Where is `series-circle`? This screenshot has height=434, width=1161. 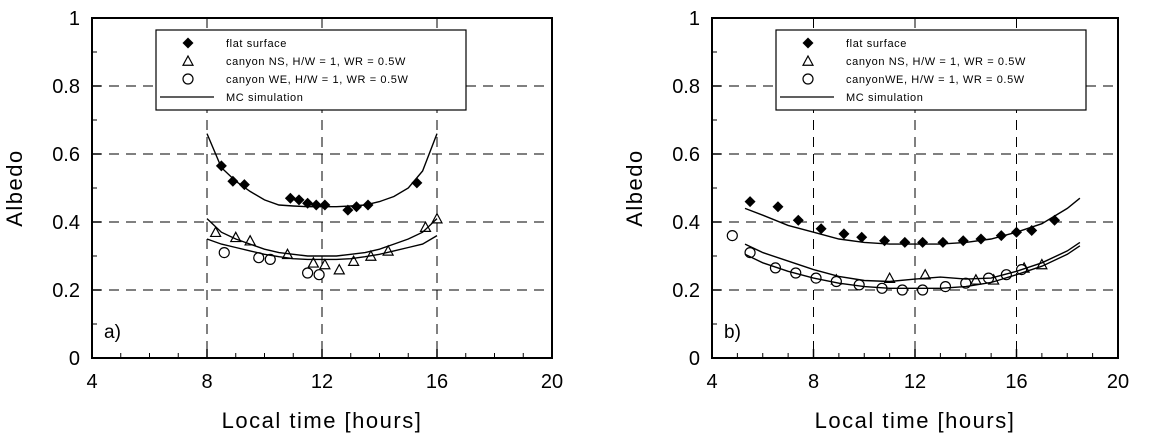
series-circle is located at coordinates (271, 264).